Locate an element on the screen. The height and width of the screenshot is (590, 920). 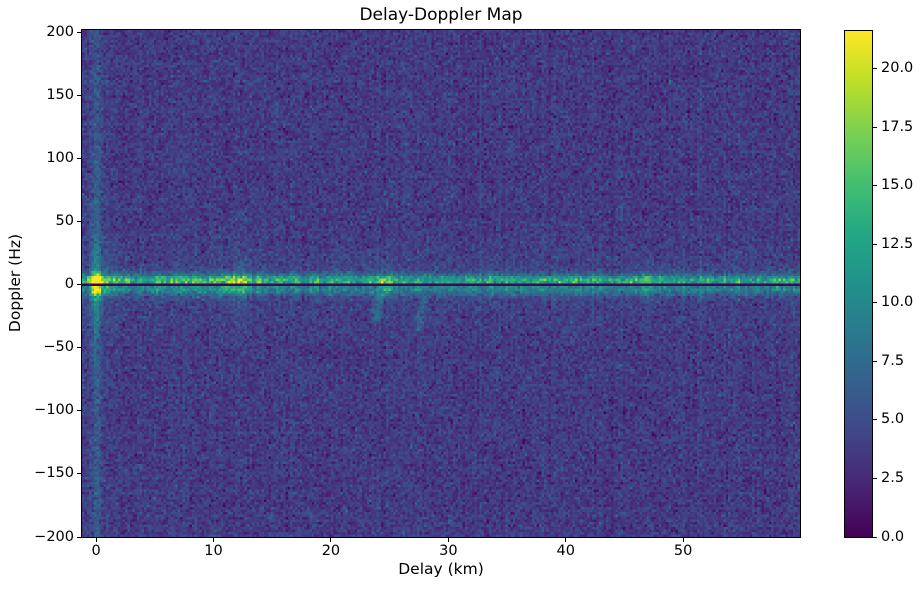
y-tick-label: 0 is located at coordinates (69, 284).